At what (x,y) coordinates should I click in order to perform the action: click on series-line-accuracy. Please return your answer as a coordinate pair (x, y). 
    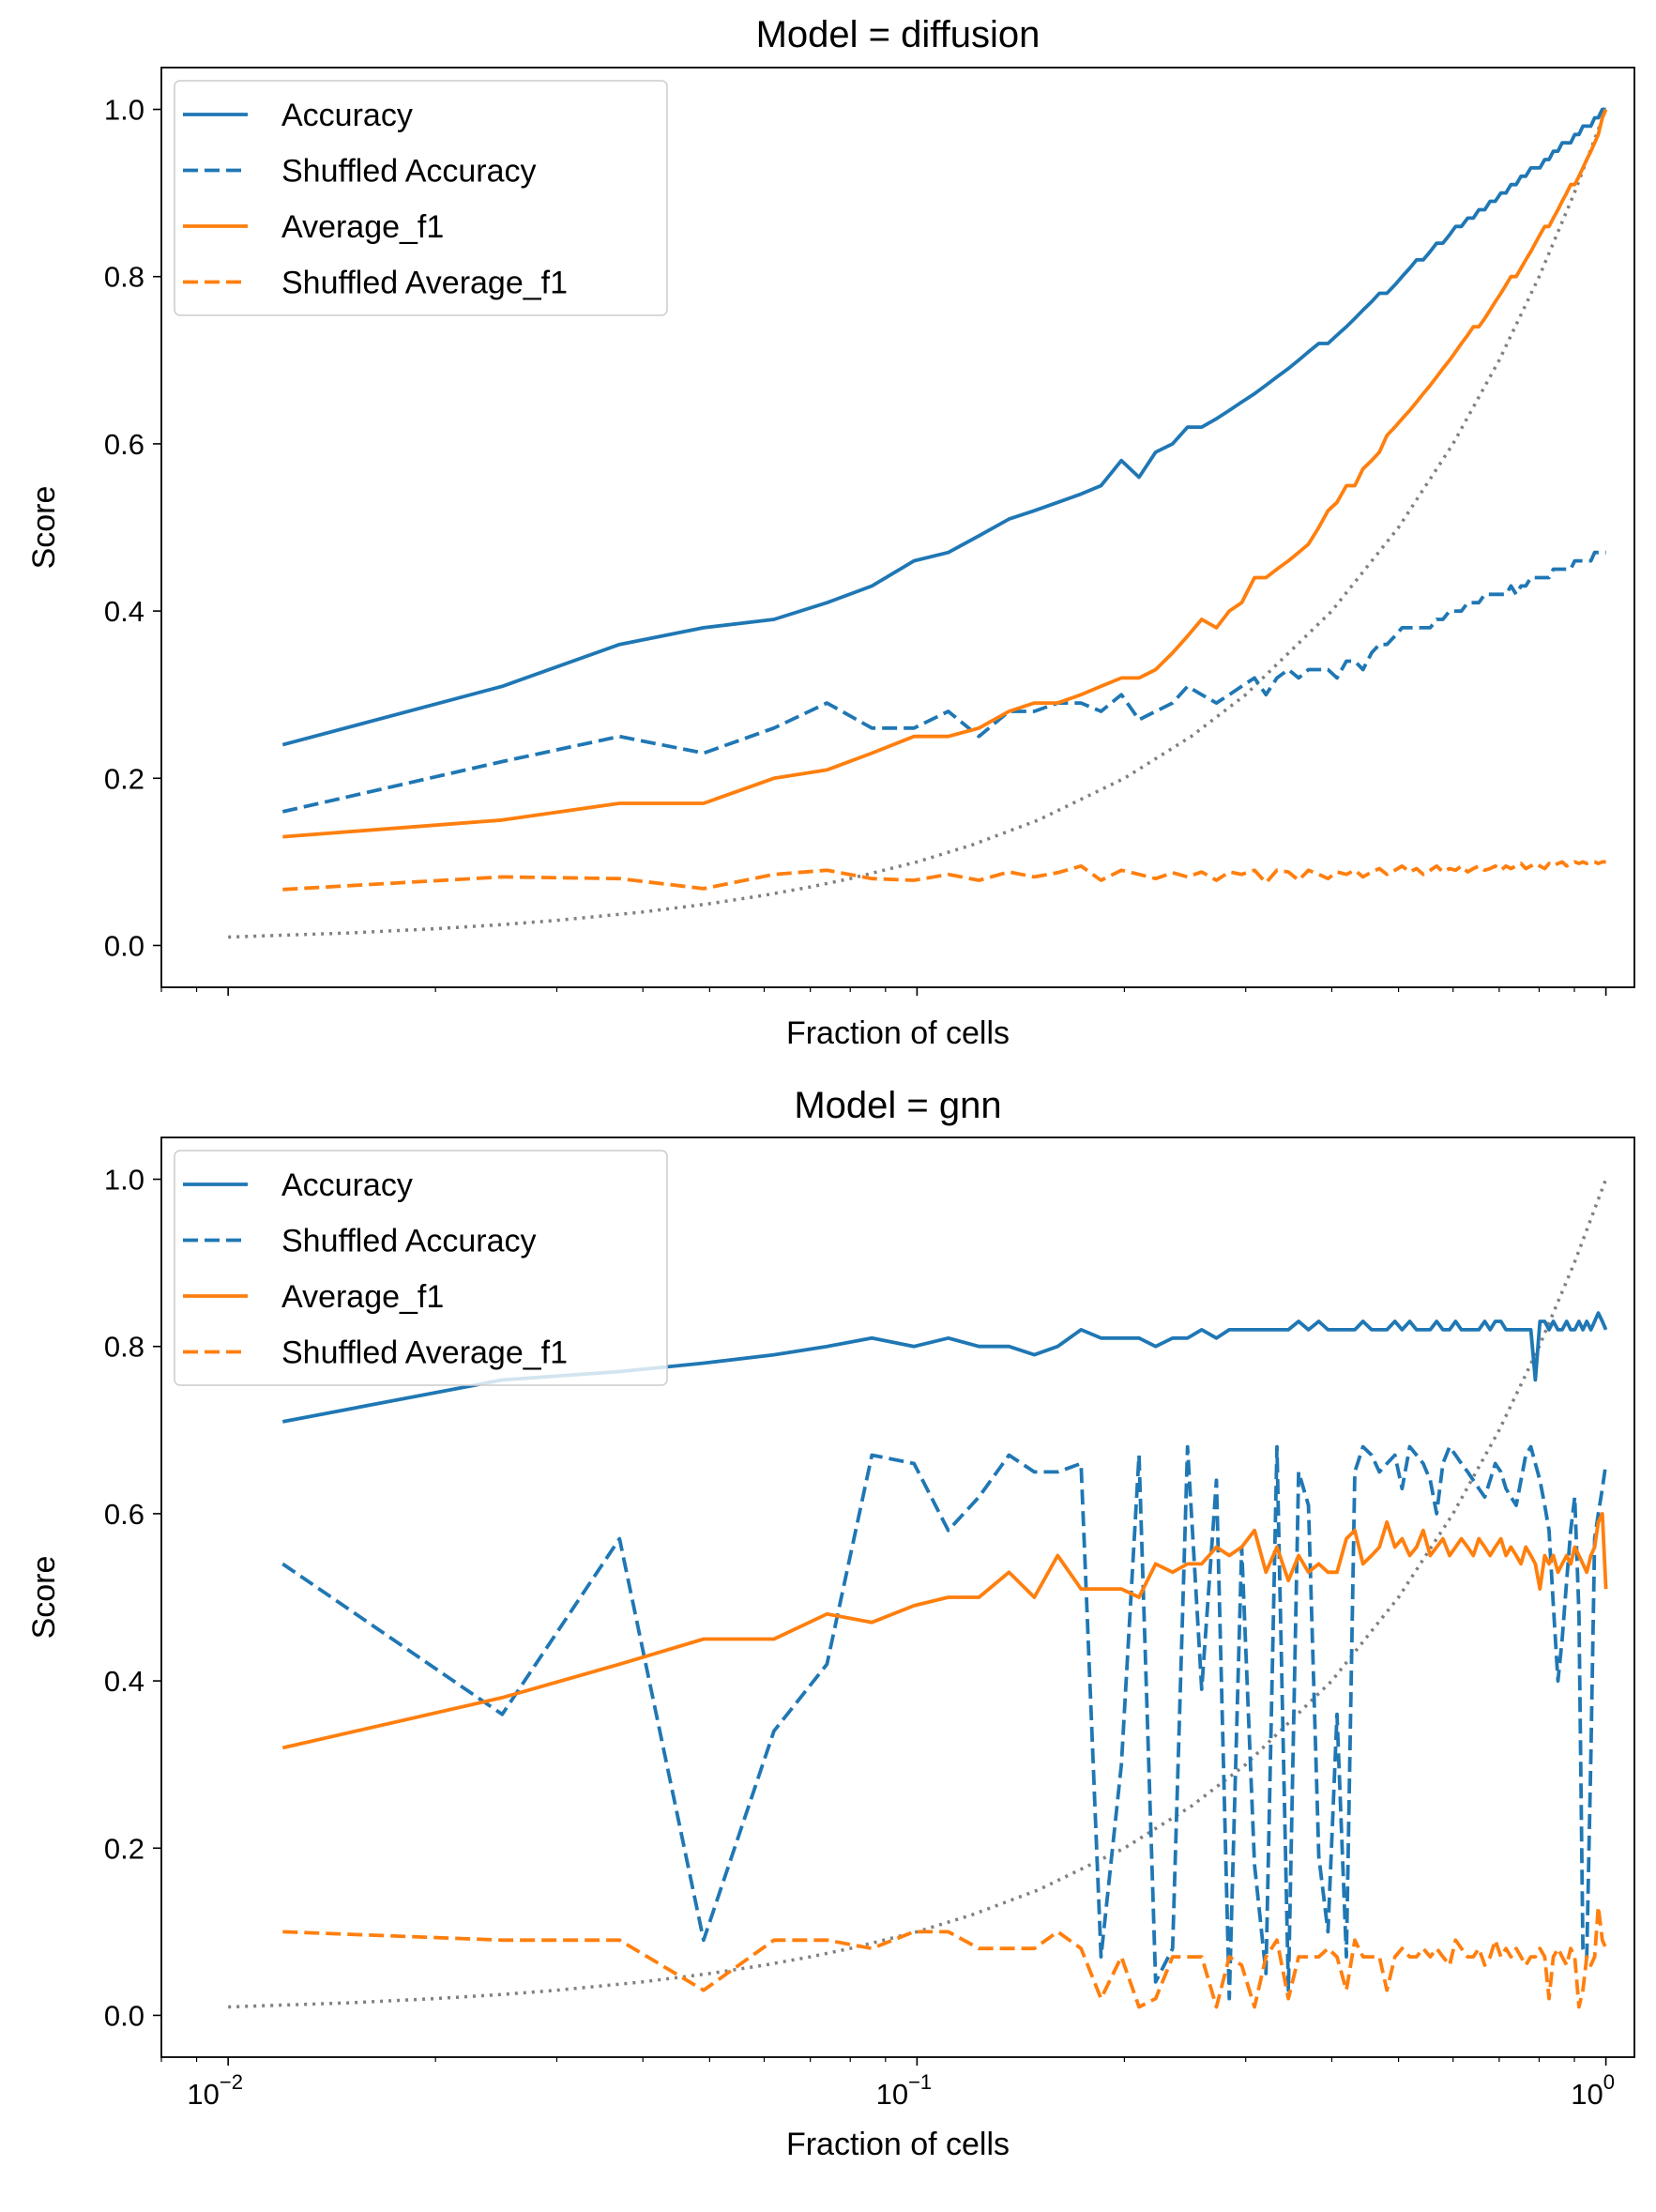
    Looking at the image, I should click on (944, 1367).